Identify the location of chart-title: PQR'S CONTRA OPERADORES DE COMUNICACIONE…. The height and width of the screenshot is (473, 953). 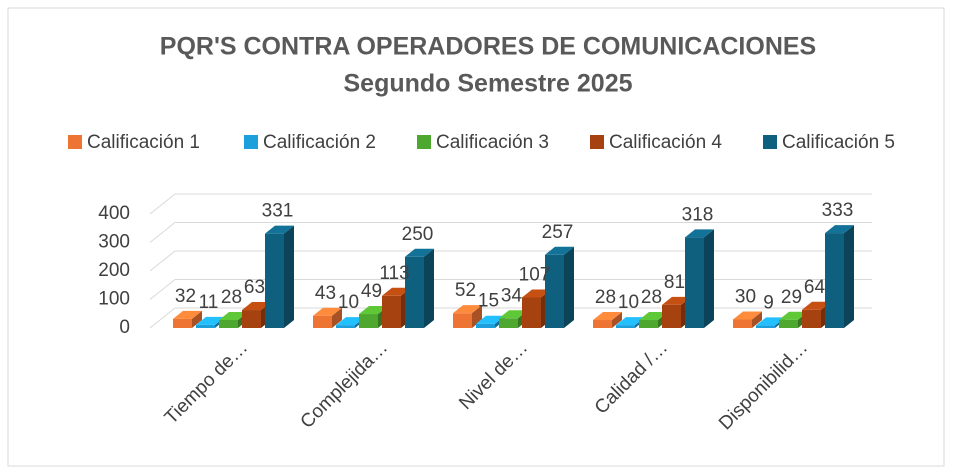
(488, 47).